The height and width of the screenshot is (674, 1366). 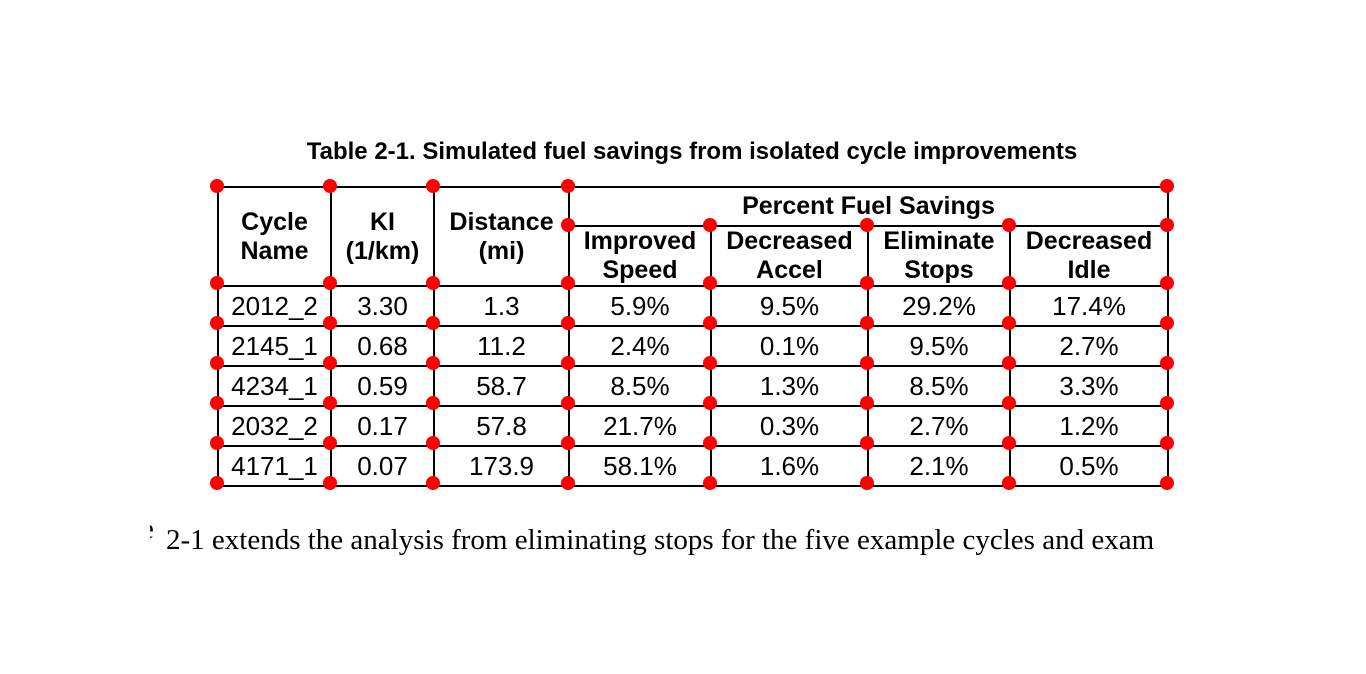 I want to click on table-cell: 3.30, so click(x=382, y=306).